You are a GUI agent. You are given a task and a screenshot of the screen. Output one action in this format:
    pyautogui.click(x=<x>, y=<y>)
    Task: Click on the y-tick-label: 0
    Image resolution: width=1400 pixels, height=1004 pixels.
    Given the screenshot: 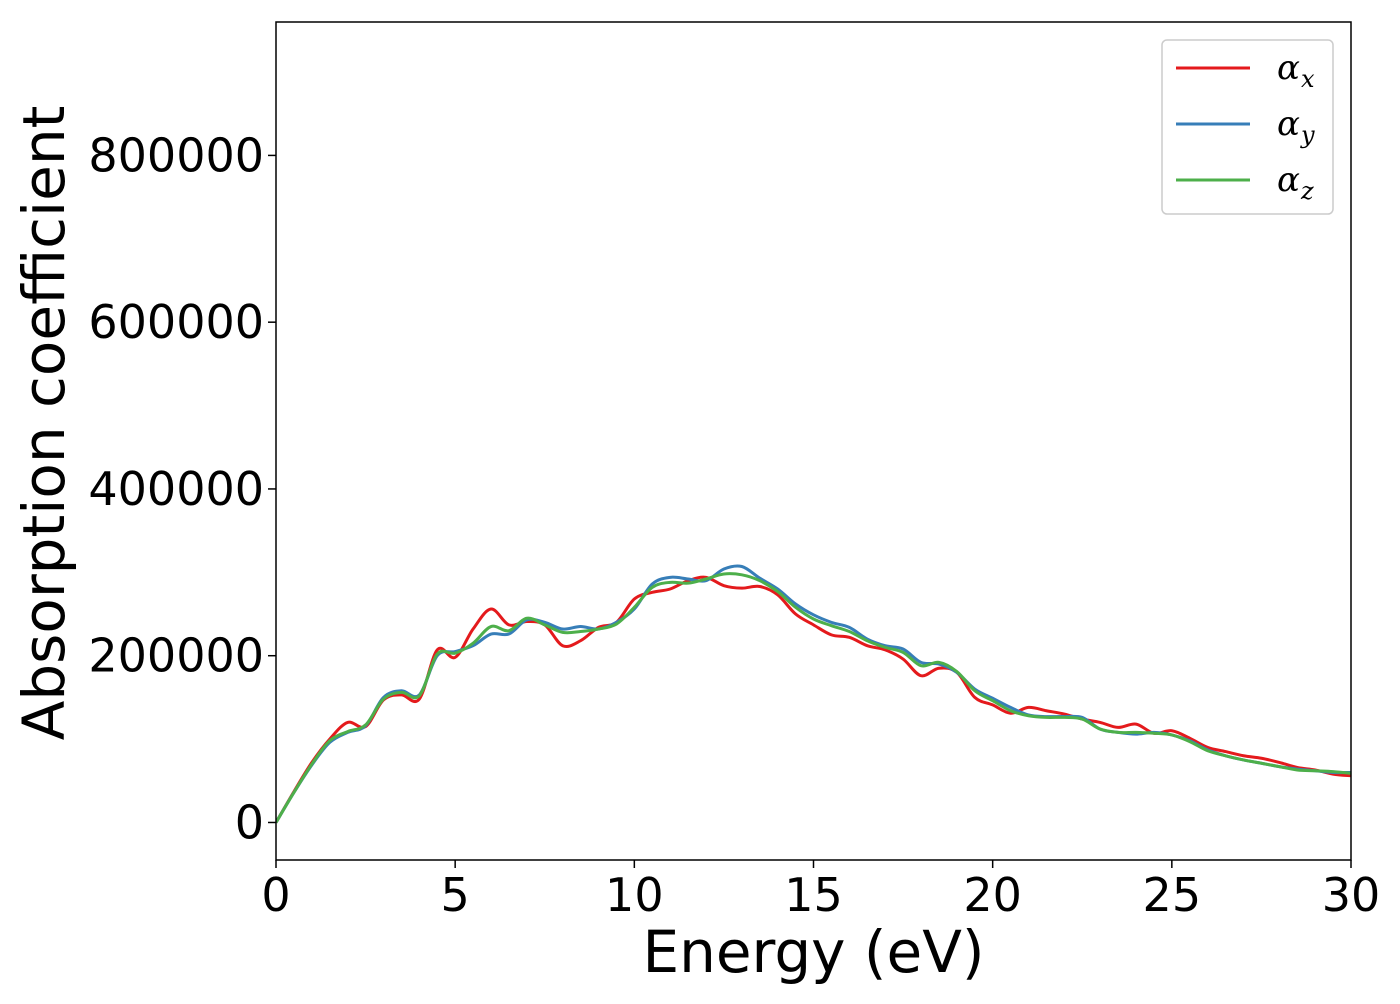 What is the action you would take?
    pyautogui.click(x=249, y=822)
    